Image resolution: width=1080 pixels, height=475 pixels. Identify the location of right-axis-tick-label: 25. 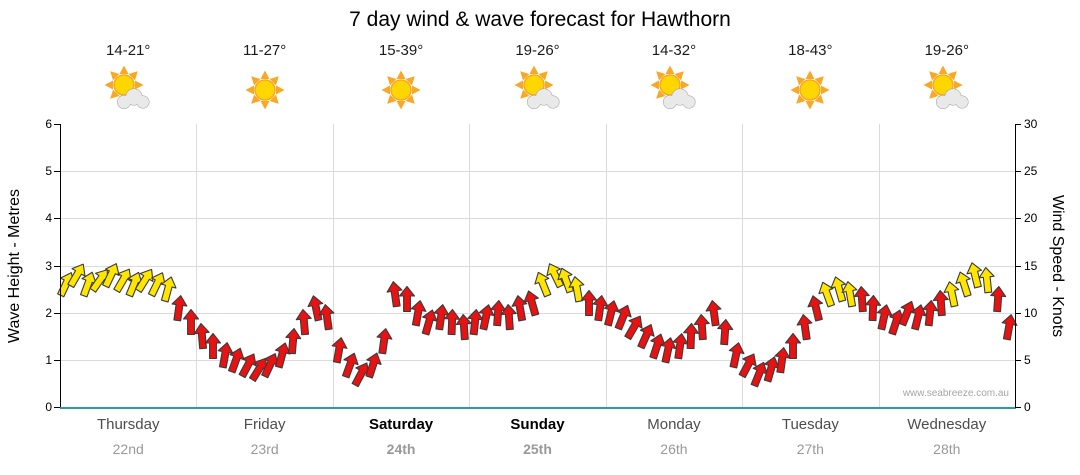
(1031, 171).